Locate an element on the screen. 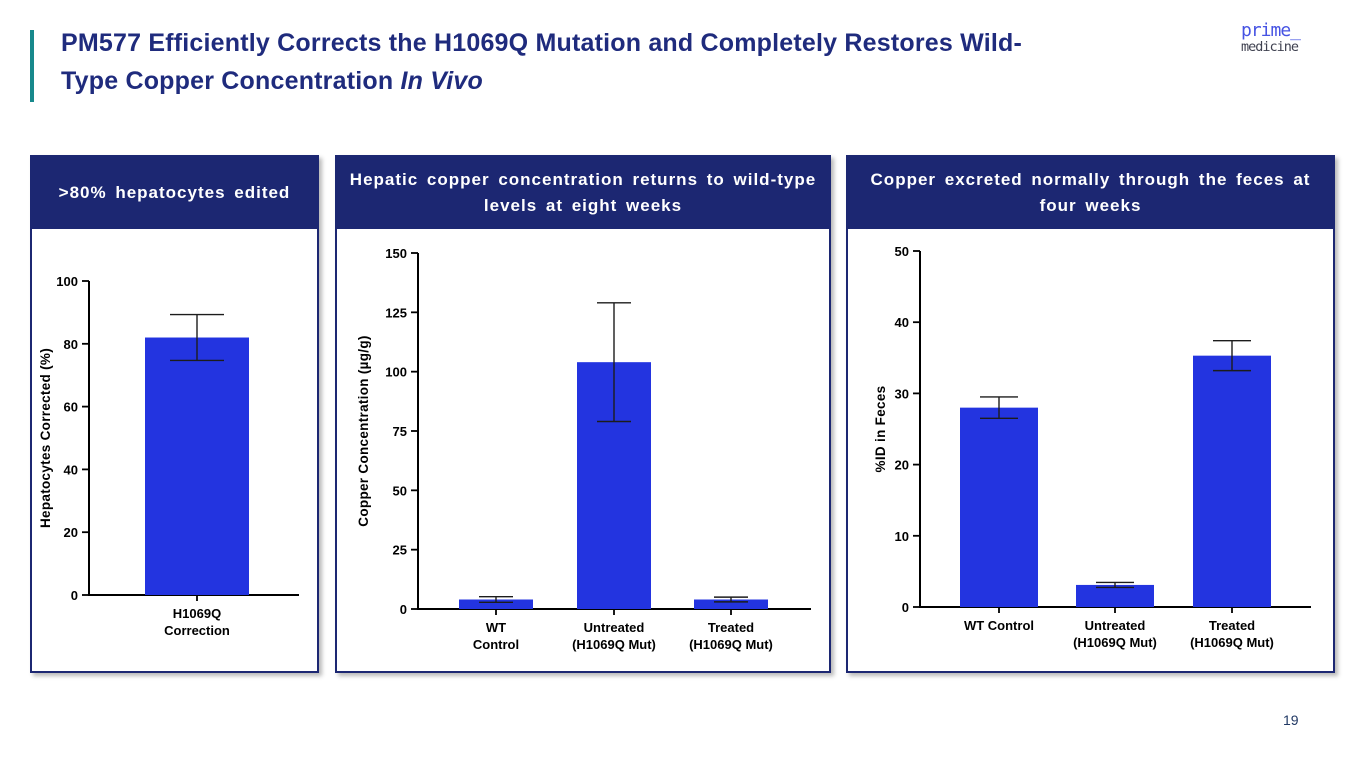 Image resolution: width=1365 pixels, height=768 pixels. svg-text: Hepatocytes Corrected (%) is located at coordinates (45, 438).